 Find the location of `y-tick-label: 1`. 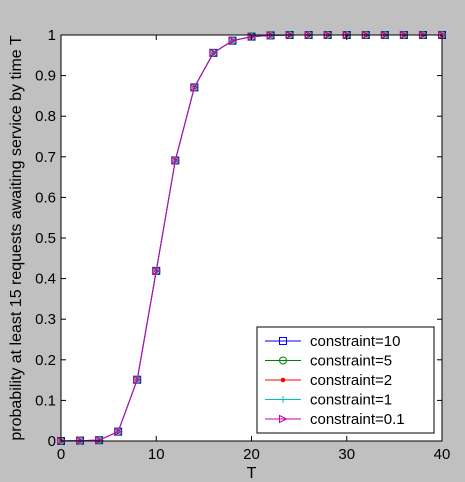

y-tick-label: 1 is located at coordinates (52, 35).